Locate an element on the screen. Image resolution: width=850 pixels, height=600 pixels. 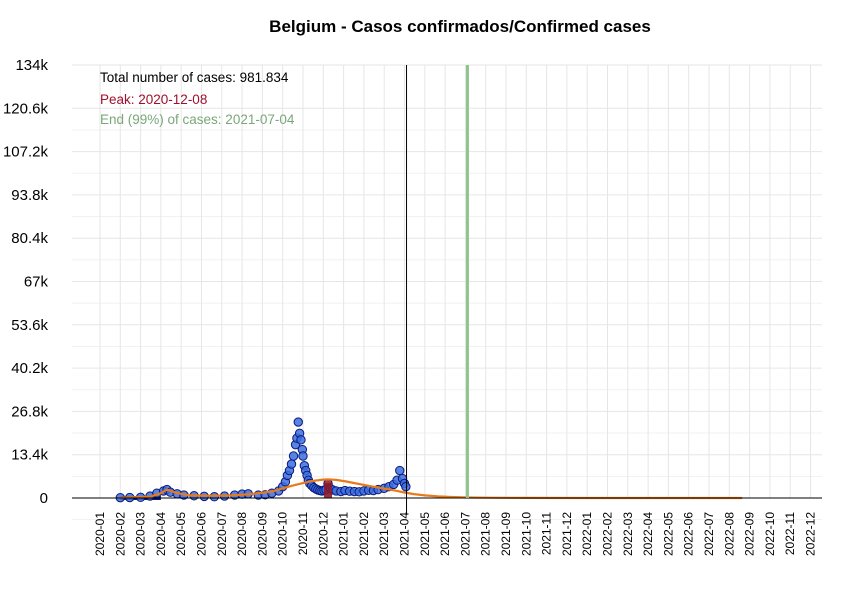
y-tick-label: 93.8k is located at coordinates (29, 195).